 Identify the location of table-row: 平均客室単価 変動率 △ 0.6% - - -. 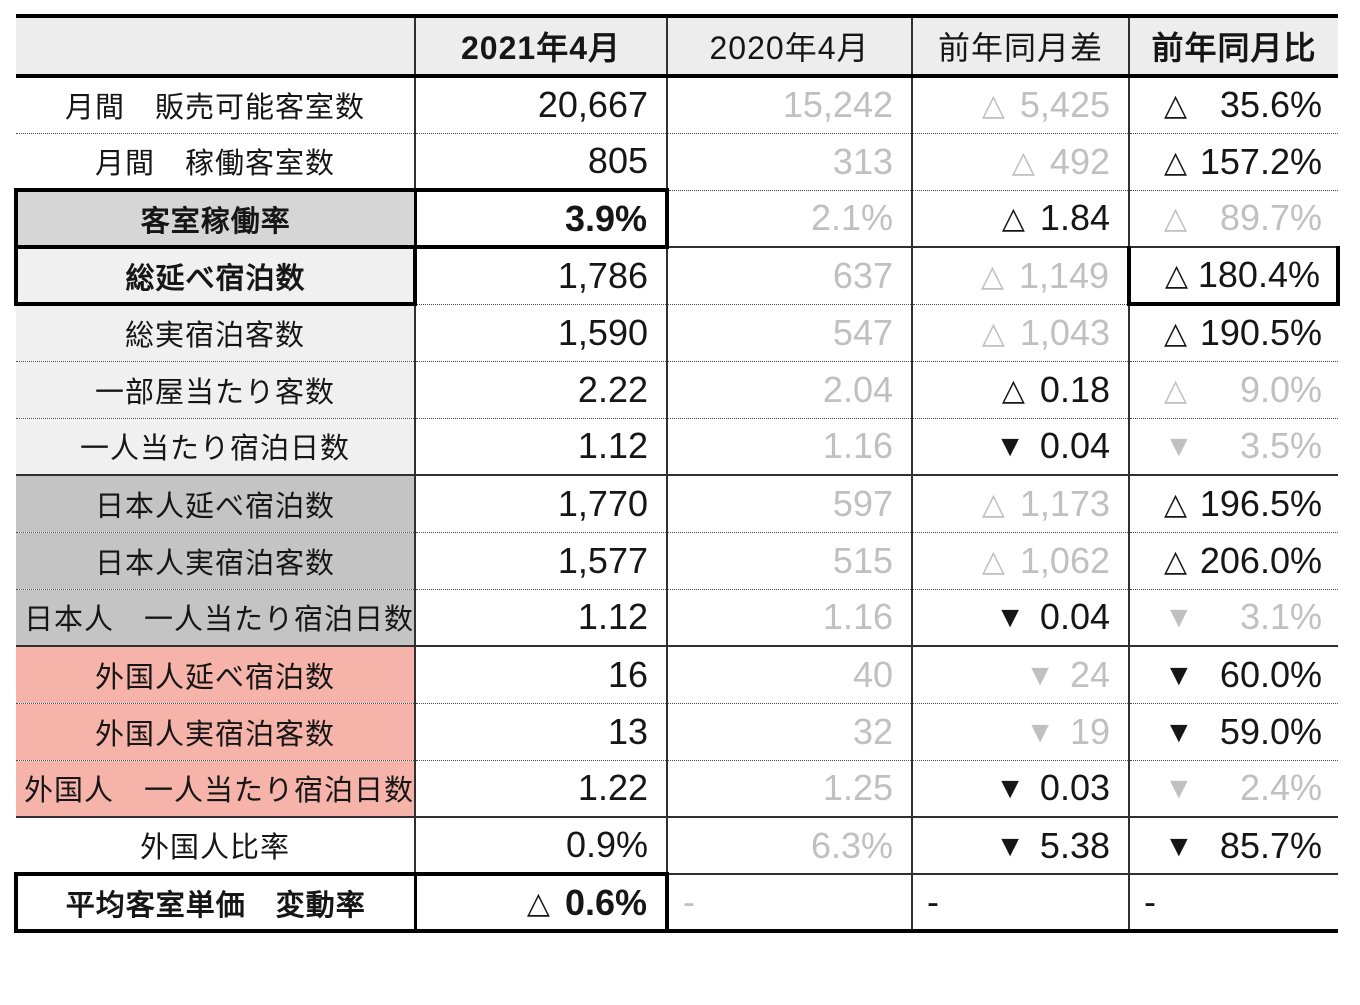
(676, 902).